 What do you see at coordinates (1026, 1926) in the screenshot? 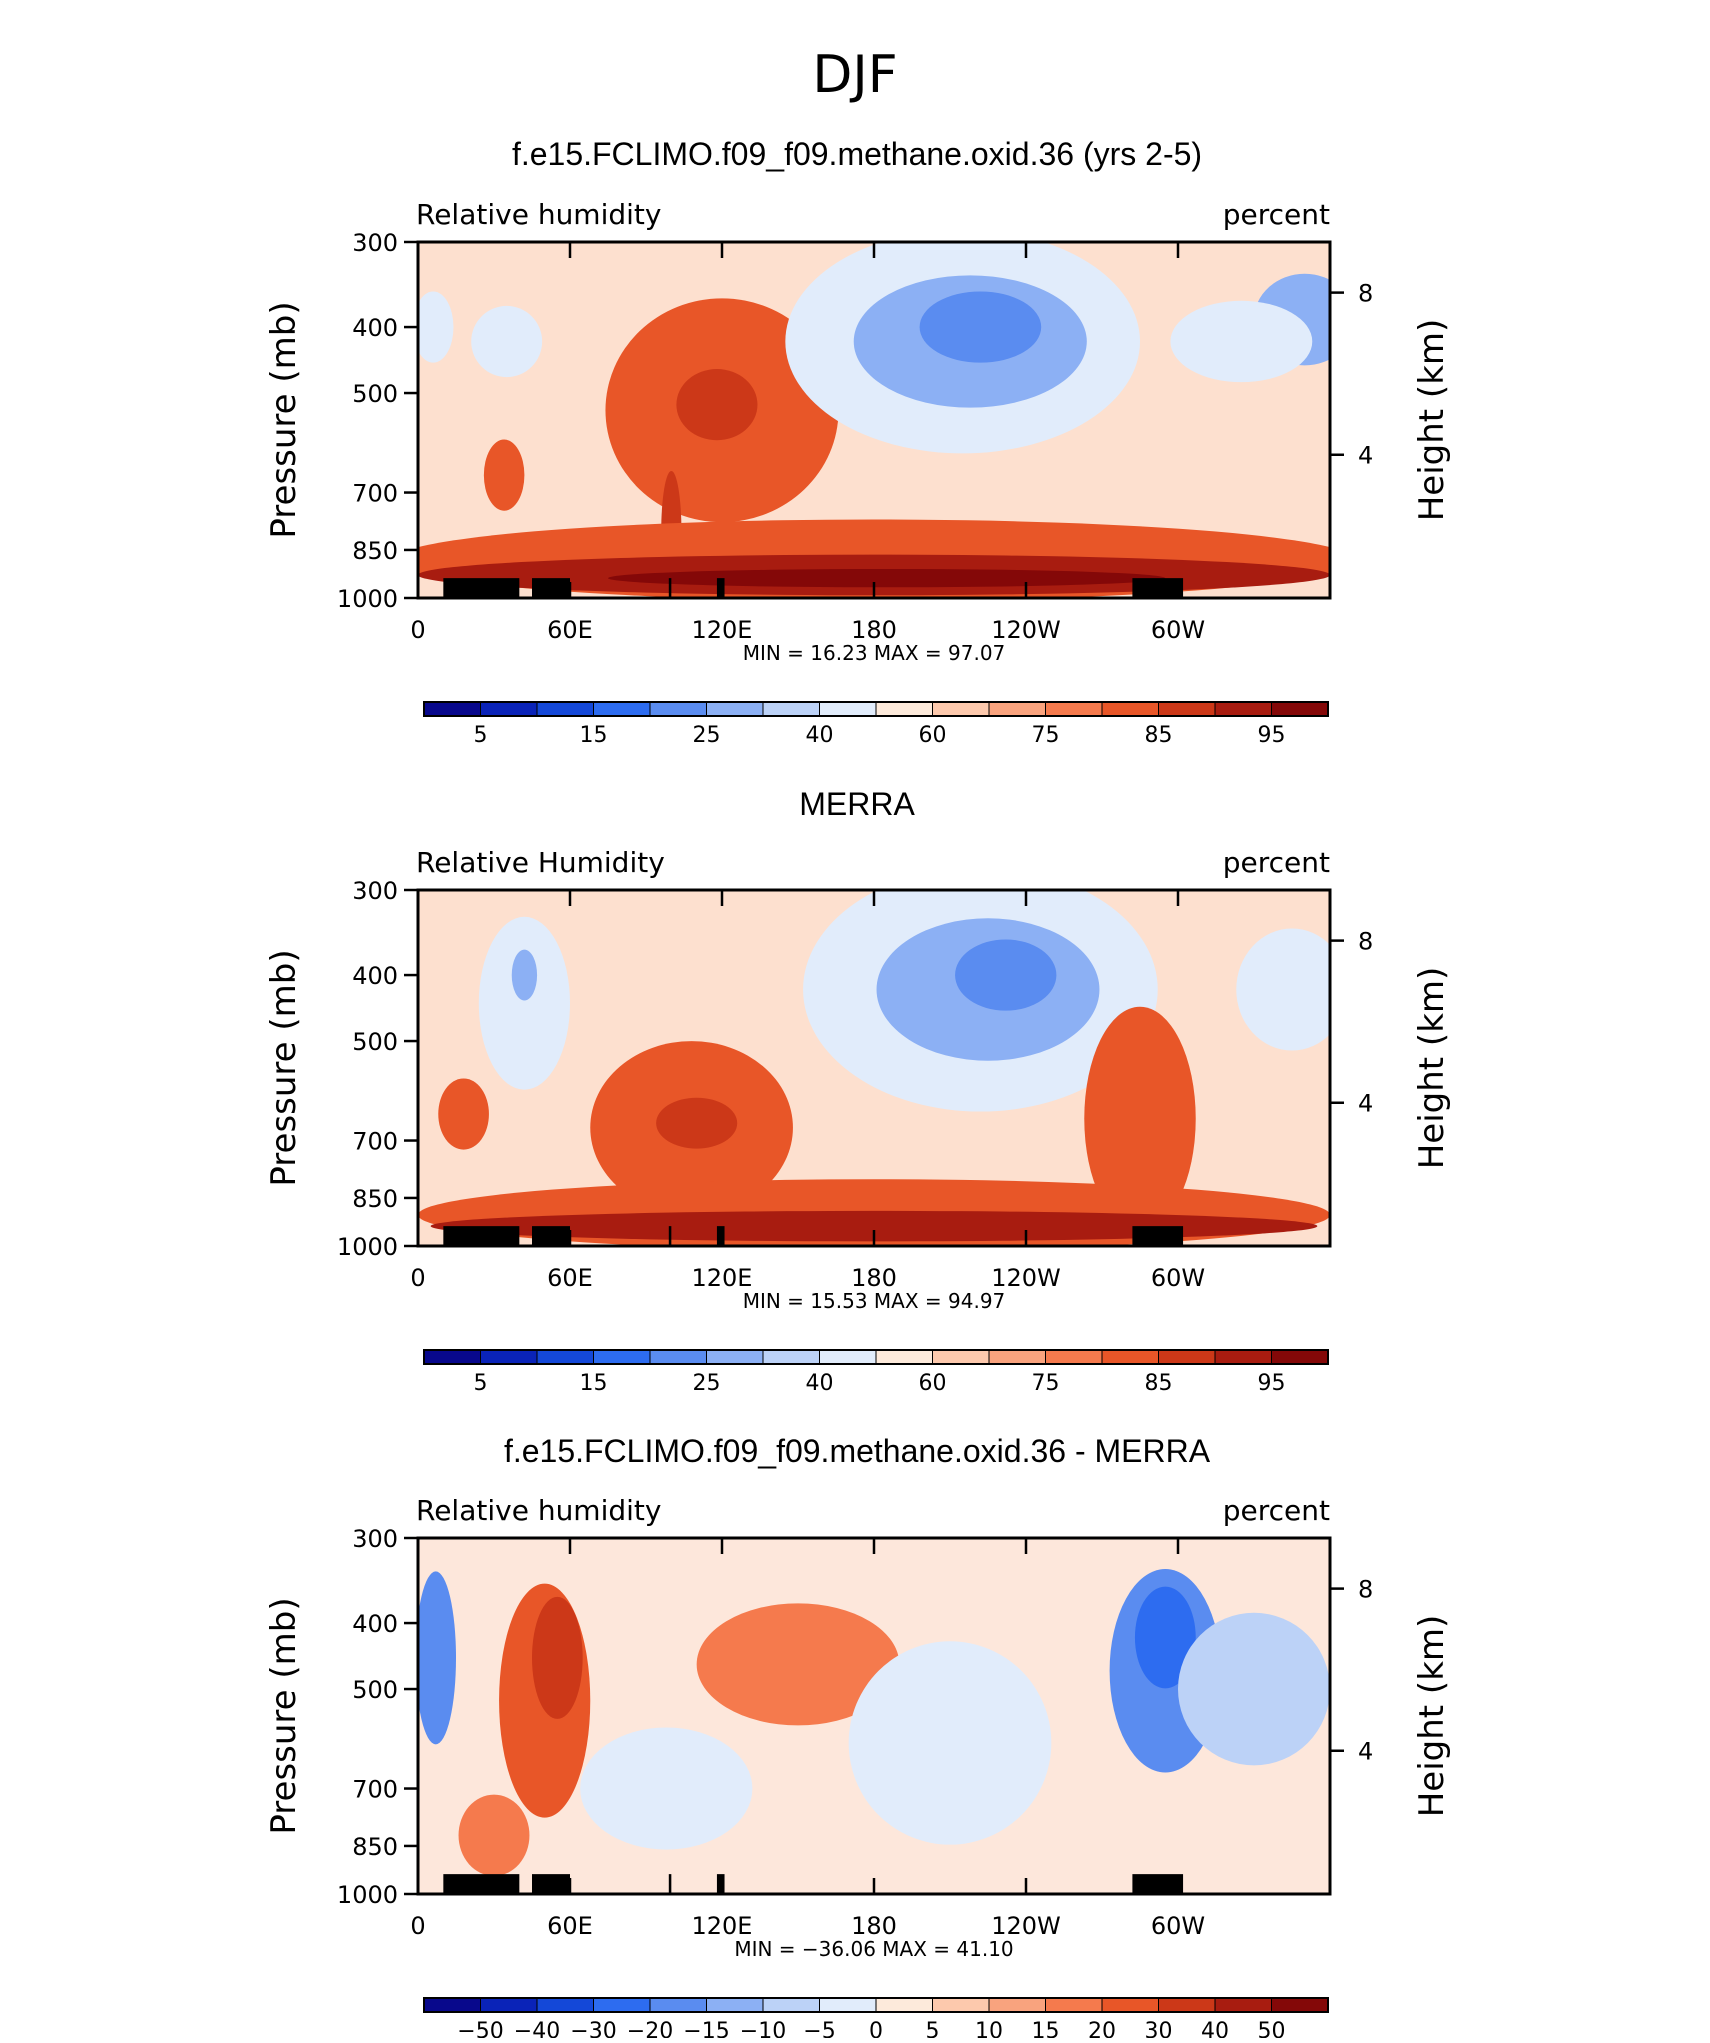
I see `x-tick-label: 120W` at bounding box center [1026, 1926].